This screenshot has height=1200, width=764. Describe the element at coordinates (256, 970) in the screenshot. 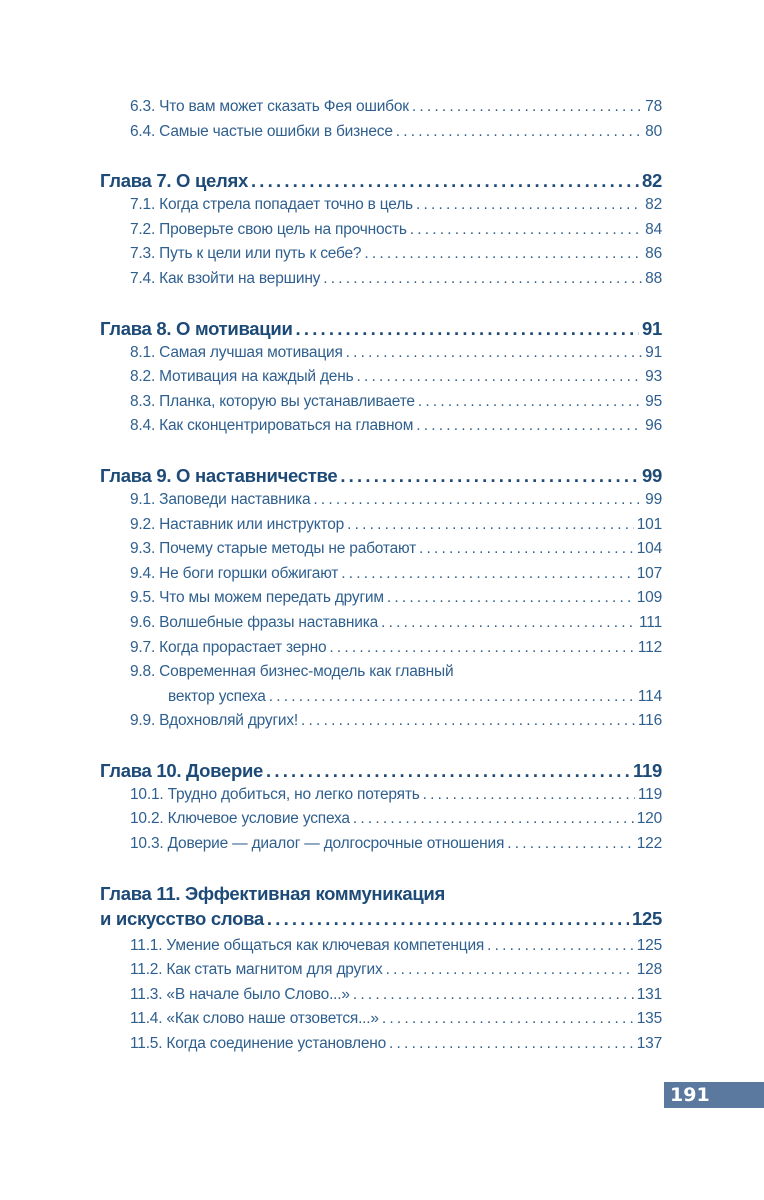

I see `toc-entry-text: 11.2. Как стать магнитом для других` at that location.